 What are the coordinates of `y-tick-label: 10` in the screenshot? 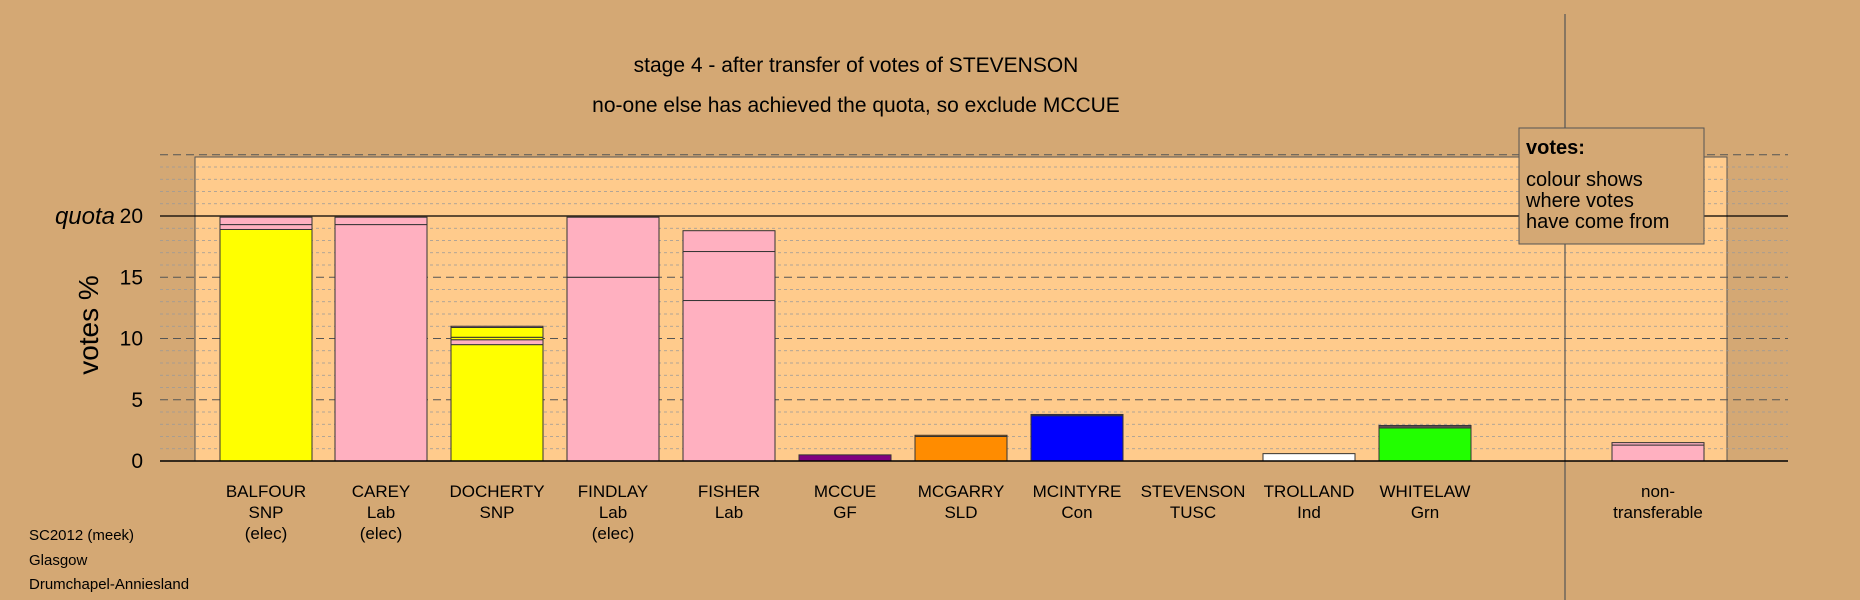 It's located at (131, 339).